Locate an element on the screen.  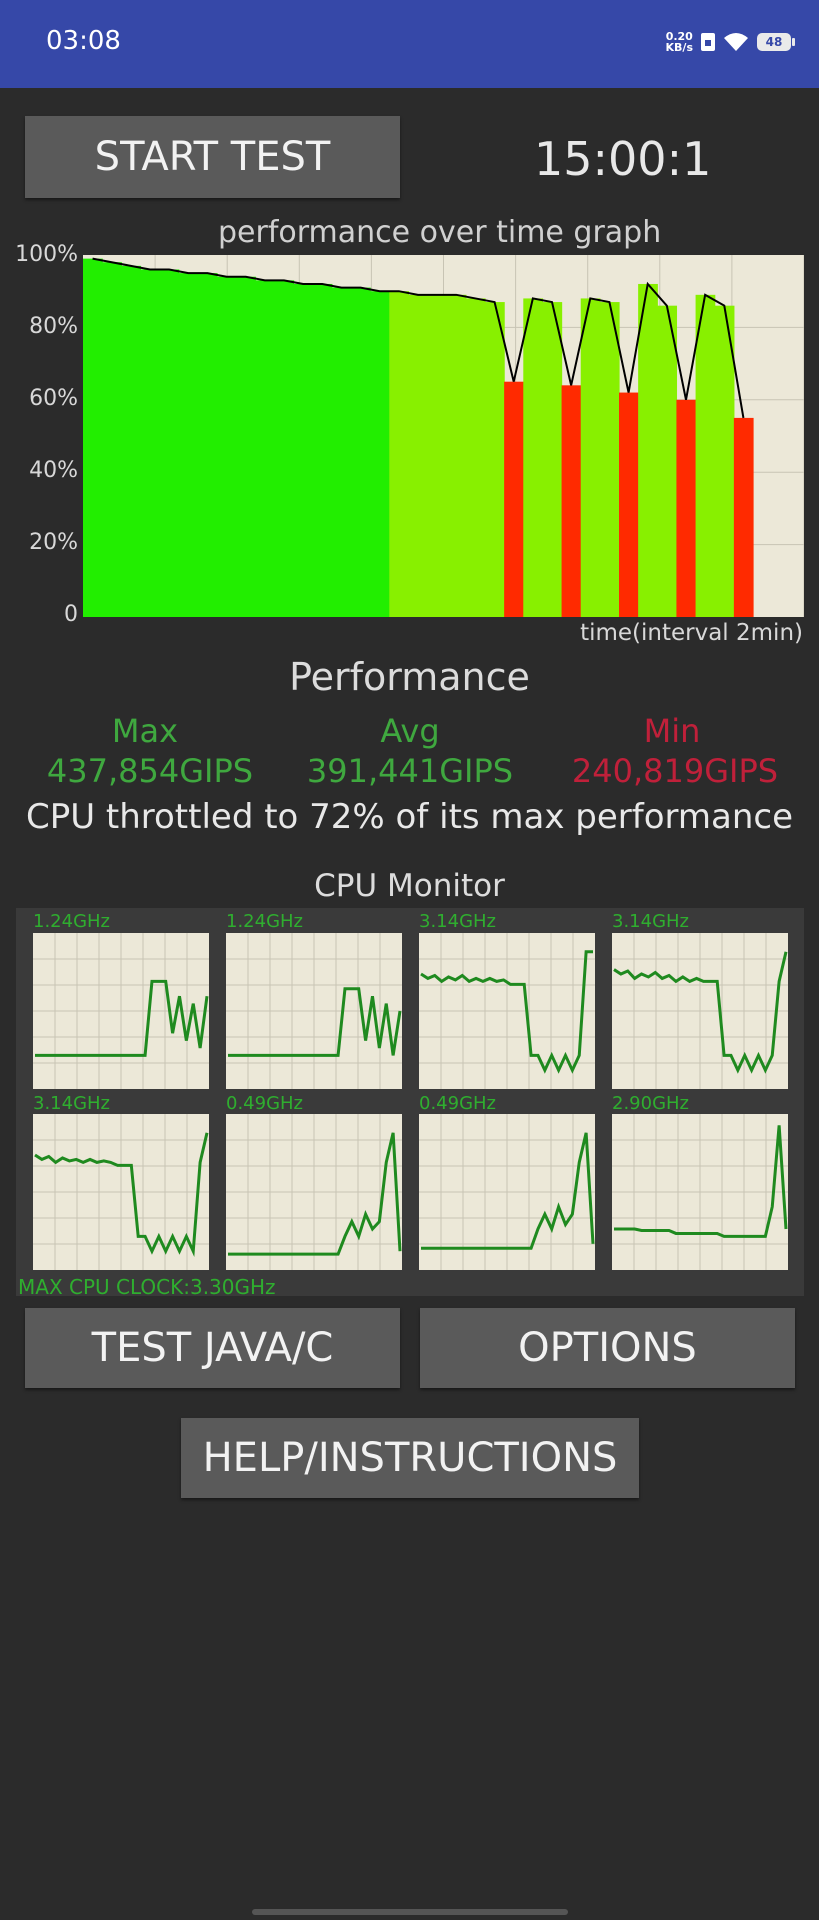
max-cpu-clock: MAX CPU CLOCK:3.30GHz is located at coordinates (147, 1287).